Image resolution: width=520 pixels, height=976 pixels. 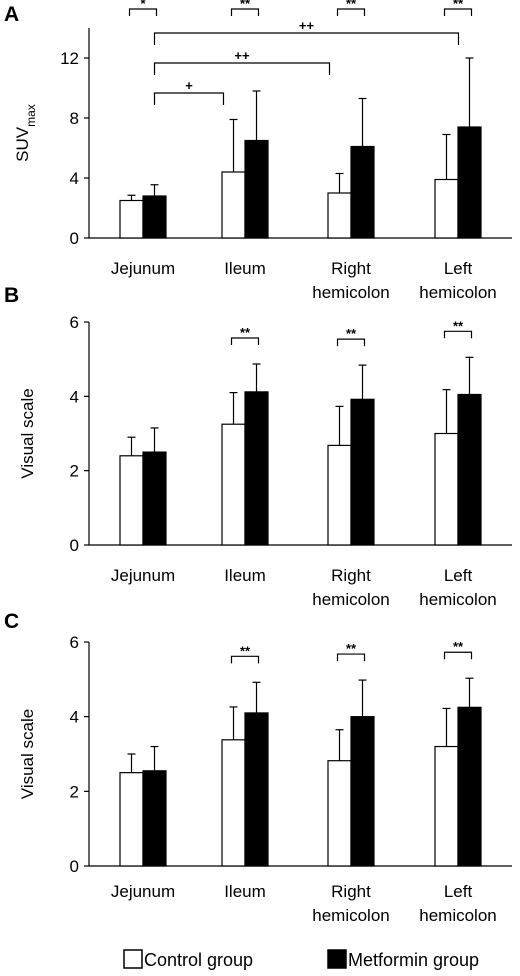 I want to click on comparison-label: +, so click(x=189, y=85).